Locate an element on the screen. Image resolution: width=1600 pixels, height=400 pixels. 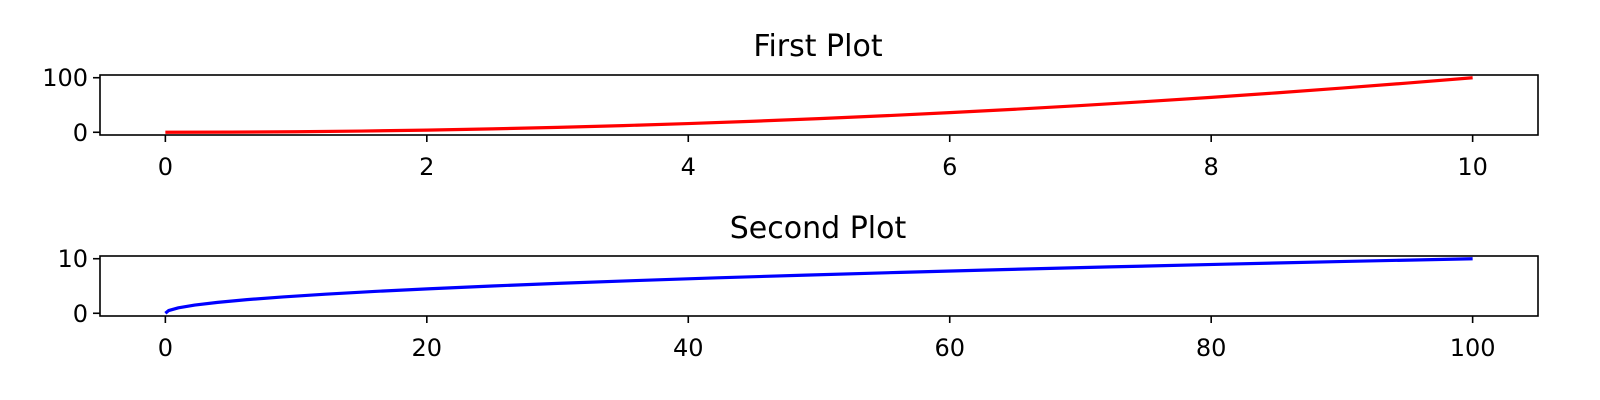
first-plot-x-tick-label: 8 is located at coordinates (1211, 167).